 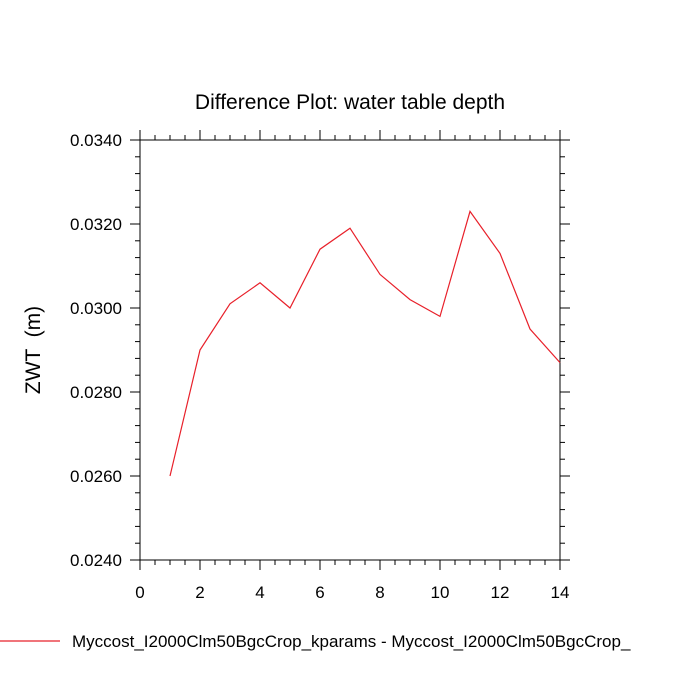 I want to click on y-tick-label: 0.0300, so click(x=96, y=308).